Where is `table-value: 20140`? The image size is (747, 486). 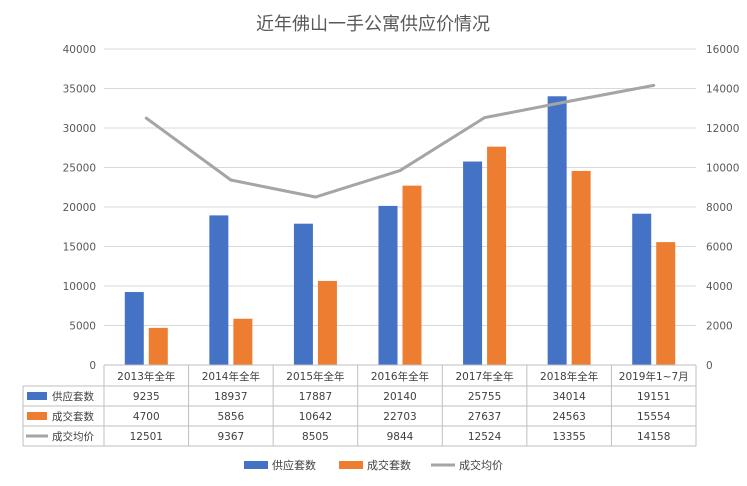
table-value: 20140 is located at coordinates (399, 397).